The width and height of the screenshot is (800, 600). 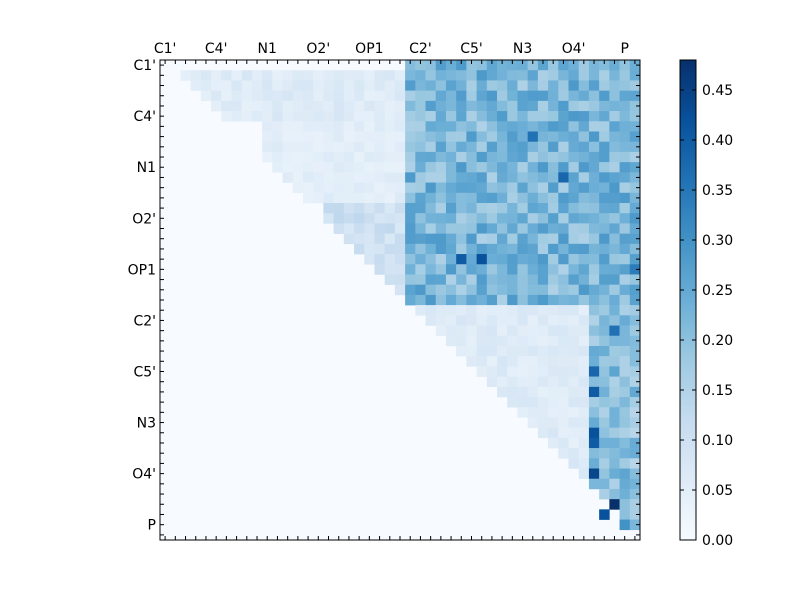 I want to click on colorbar-tick-label: 0.30, so click(x=717, y=241).